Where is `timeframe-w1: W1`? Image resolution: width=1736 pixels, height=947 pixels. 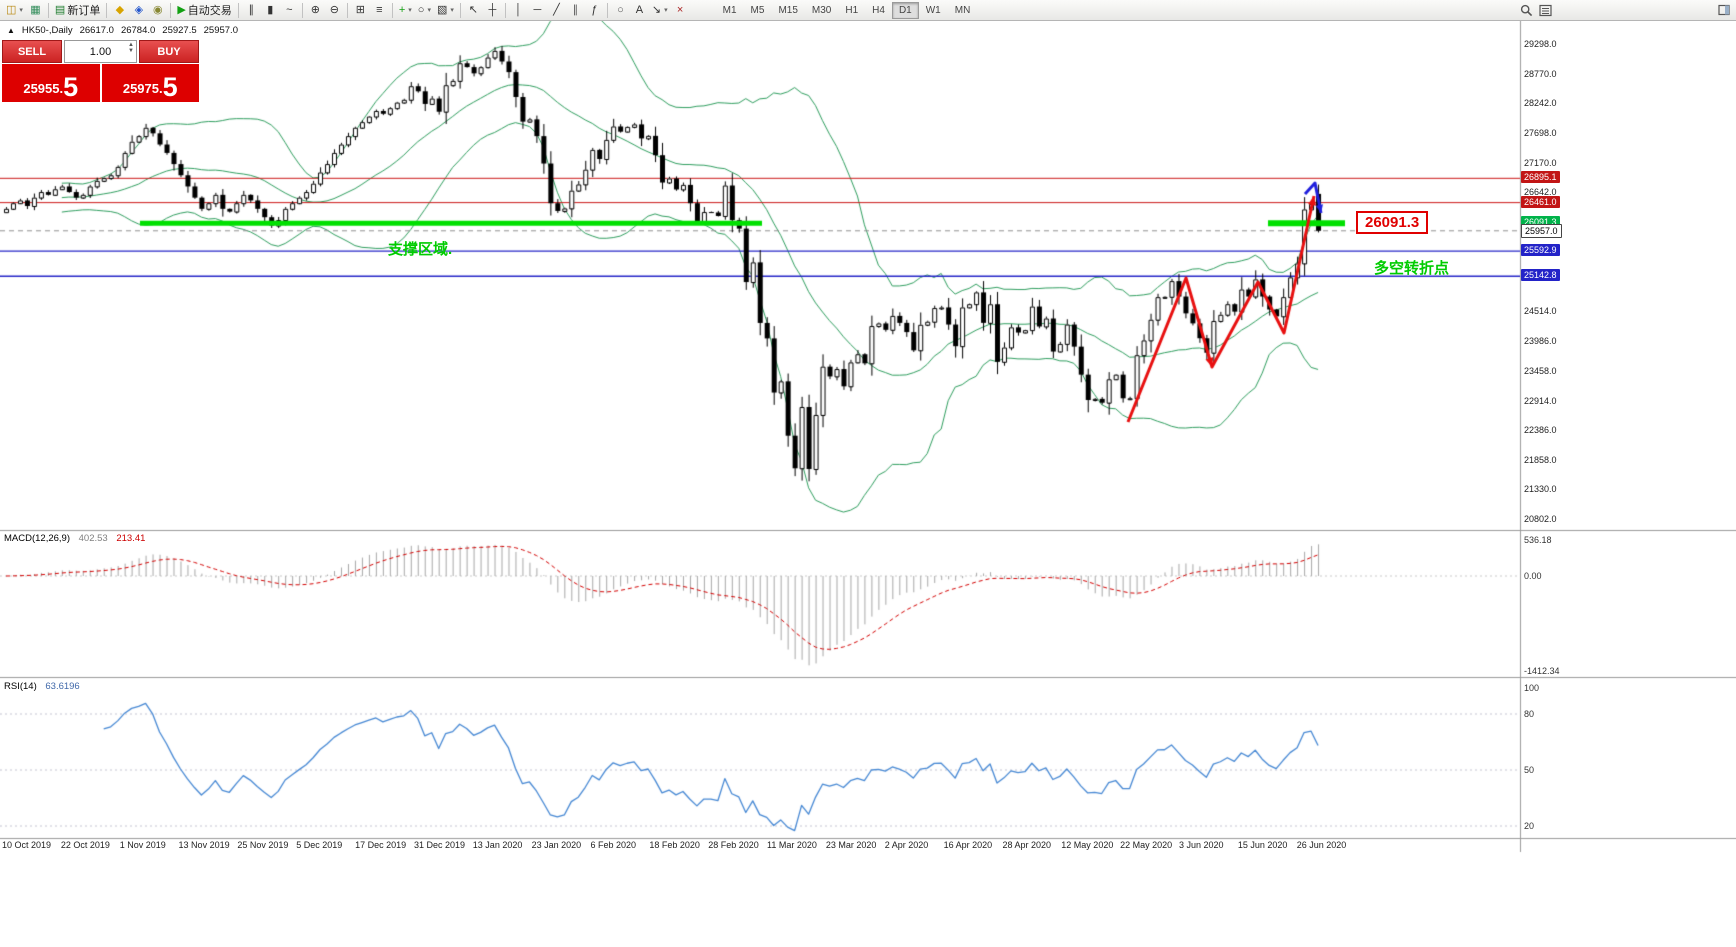 timeframe-w1: W1 is located at coordinates (933, 10).